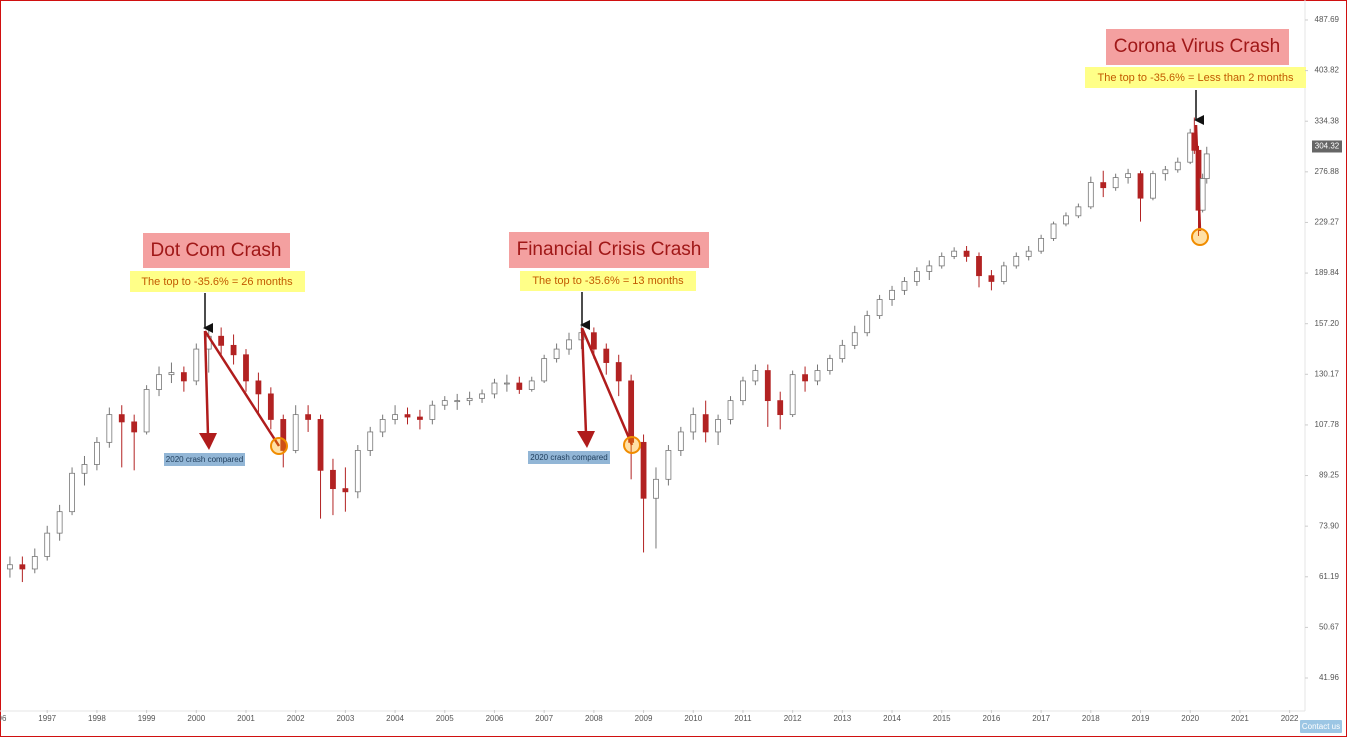 This screenshot has width=1347, height=737. What do you see at coordinates (544, 718) in the screenshot?
I see `x-tick-label: 2007` at bounding box center [544, 718].